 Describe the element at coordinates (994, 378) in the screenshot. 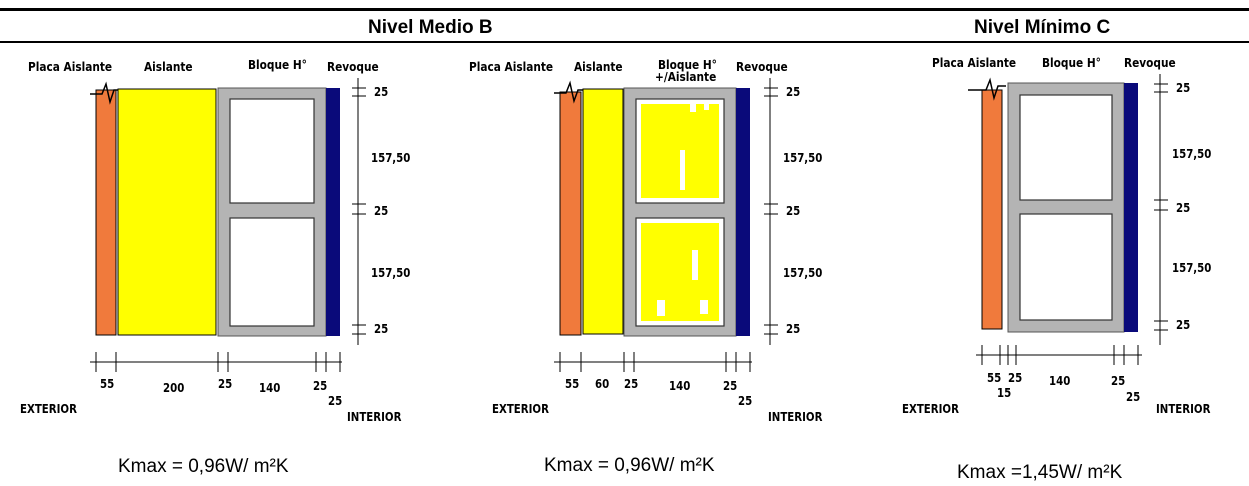

I see `panel-c-dim-bottom-0: 55` at that location.